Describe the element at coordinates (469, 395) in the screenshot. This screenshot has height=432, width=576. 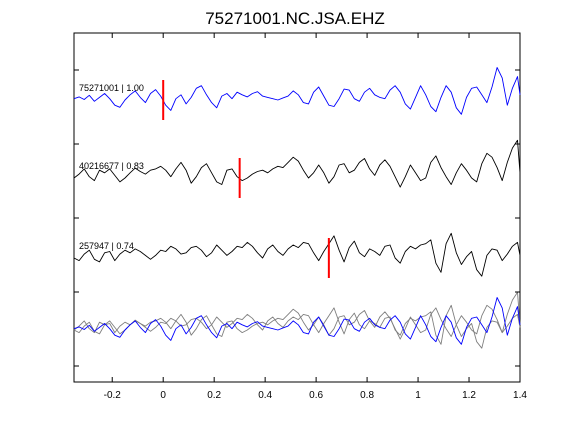
I see `x-tick-label: 1.2` at that location.